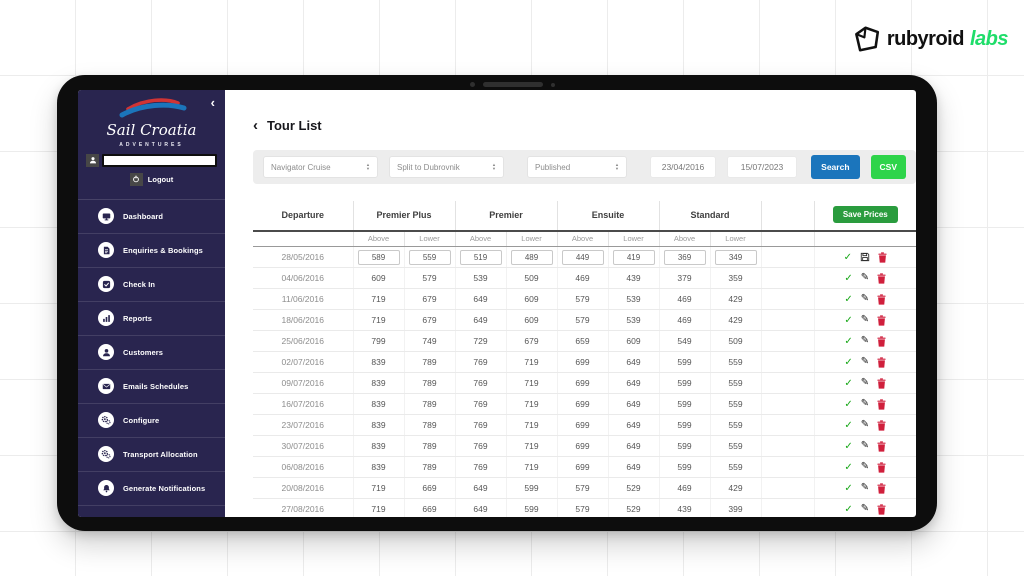 Image resolution: width=1024 pixels, height=576 pixels. Describe the element at coordinates (163, 250) in the screenshot. I see `sidebar-item-label: Enquiries & Bookings` at that location.